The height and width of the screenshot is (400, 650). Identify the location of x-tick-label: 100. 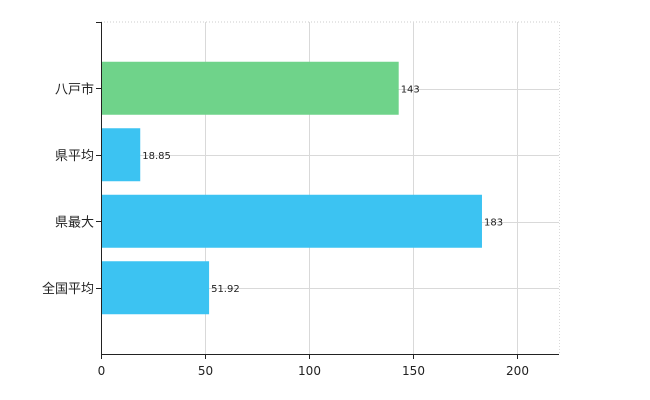
(309, 371).